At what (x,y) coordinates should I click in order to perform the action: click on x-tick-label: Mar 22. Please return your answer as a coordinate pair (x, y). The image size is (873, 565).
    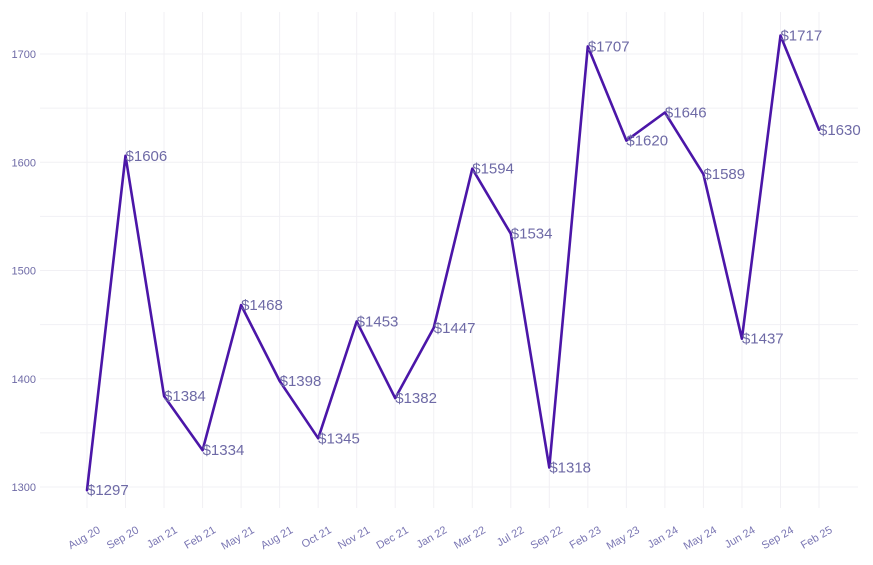
    Looking at the image, I should click on (470, 538).